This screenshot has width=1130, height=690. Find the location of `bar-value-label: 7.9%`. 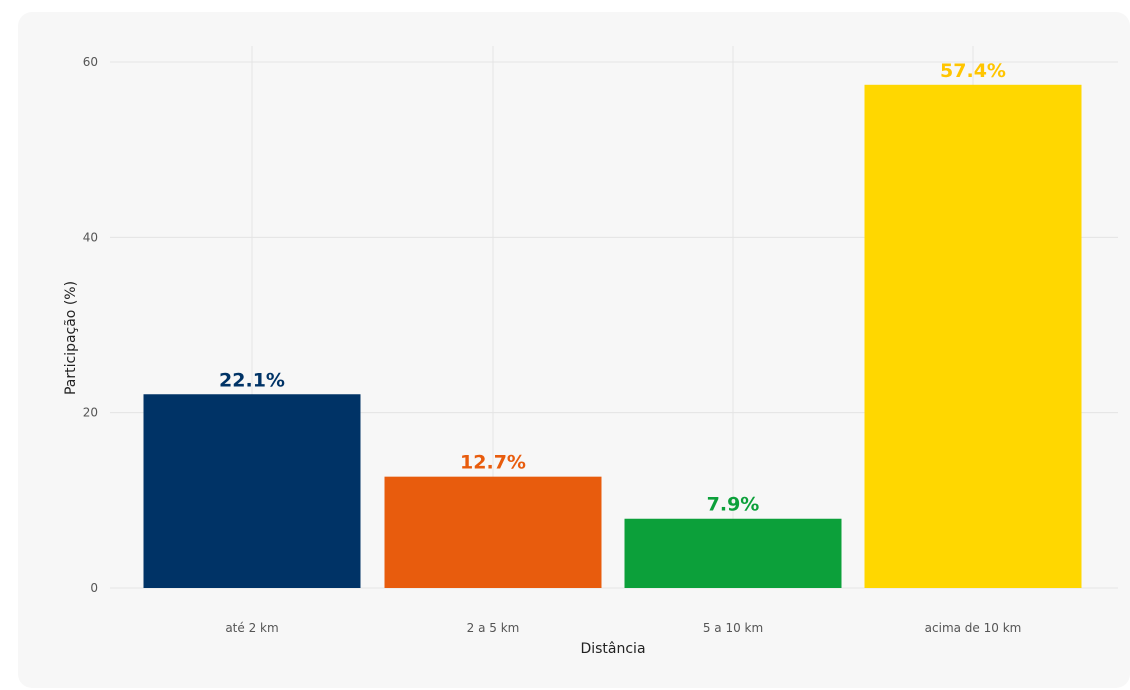

bar-value-label: 7.9% is located at coordinates (733, 505).